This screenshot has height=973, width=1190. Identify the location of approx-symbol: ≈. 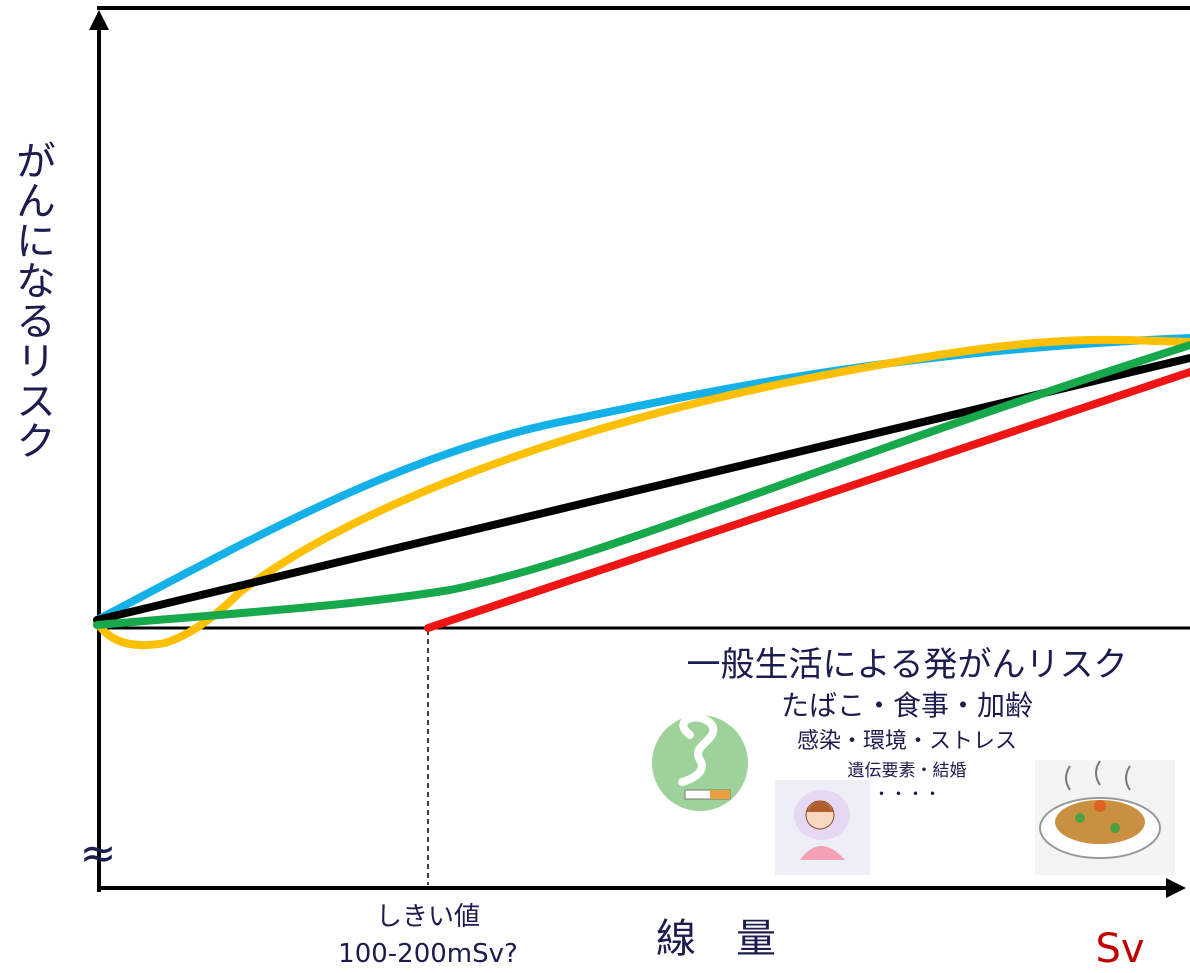
(98, 853).